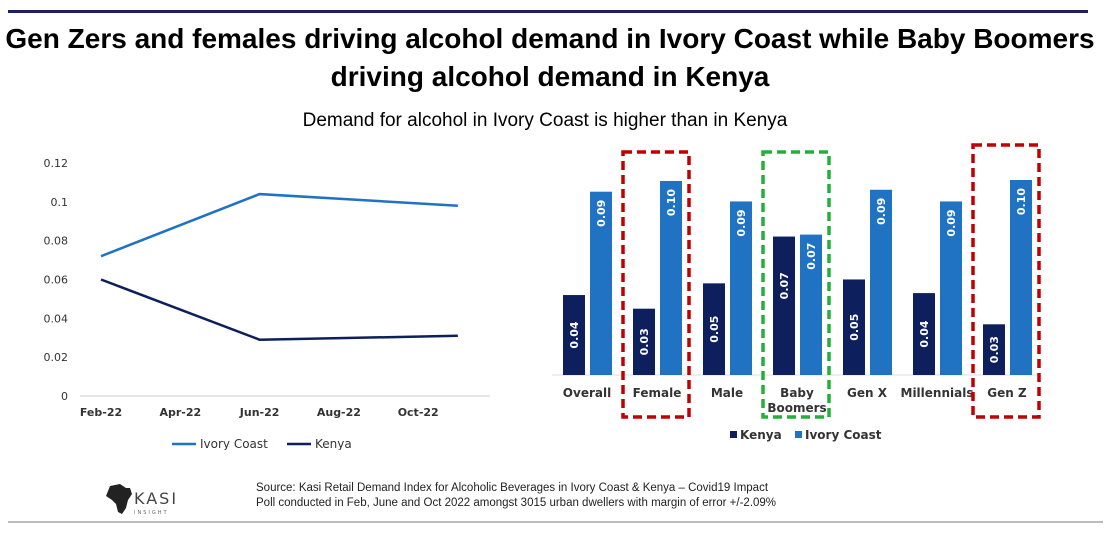  Describe the element at coordinates (259, 412) in the screenshot. I see `x-tick-label: Jun-22` at that location.